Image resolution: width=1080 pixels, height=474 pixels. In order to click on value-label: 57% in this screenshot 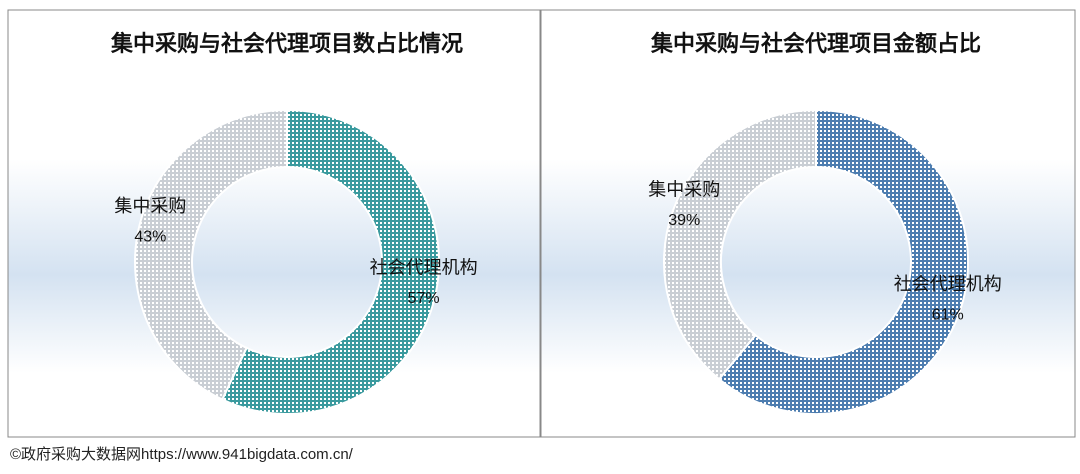, I will do `click(424, 298)`.